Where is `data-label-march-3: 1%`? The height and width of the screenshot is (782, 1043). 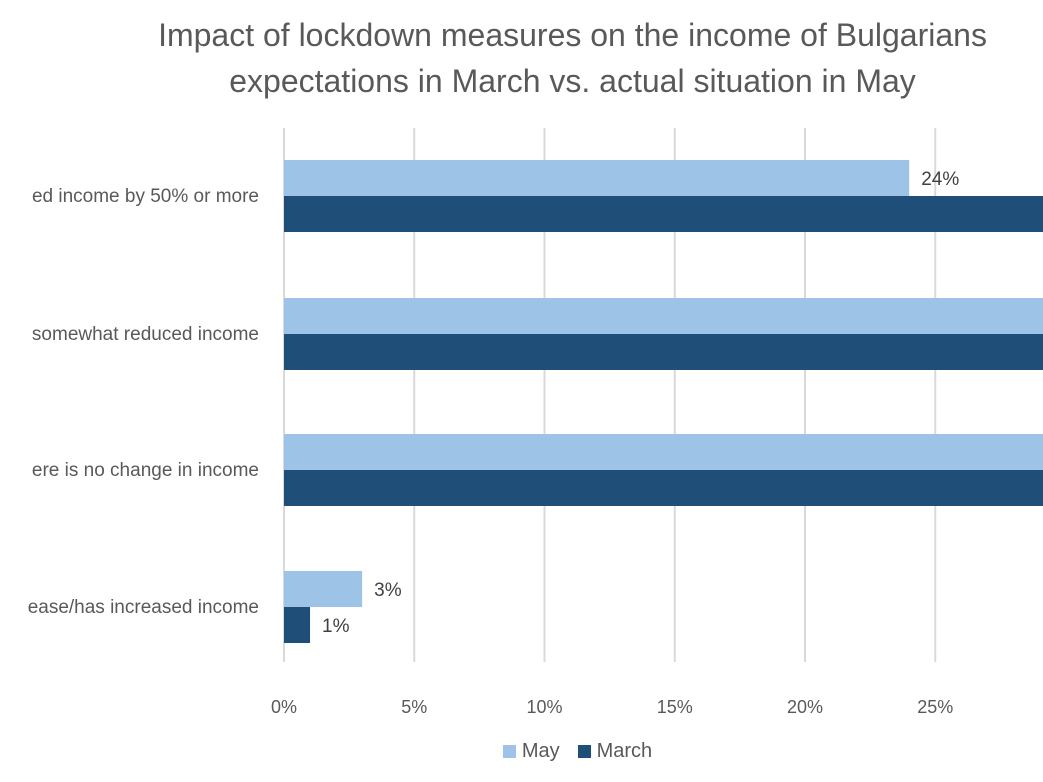
data-label-march-3: 1% is located at coordinates (336, 626).